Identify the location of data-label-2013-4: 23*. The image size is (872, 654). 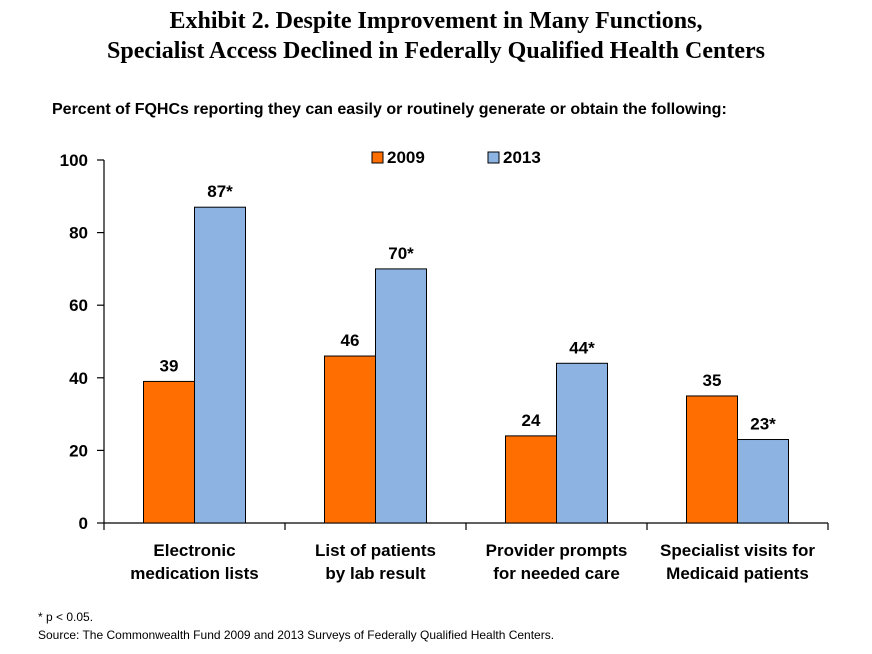
(763, 424).